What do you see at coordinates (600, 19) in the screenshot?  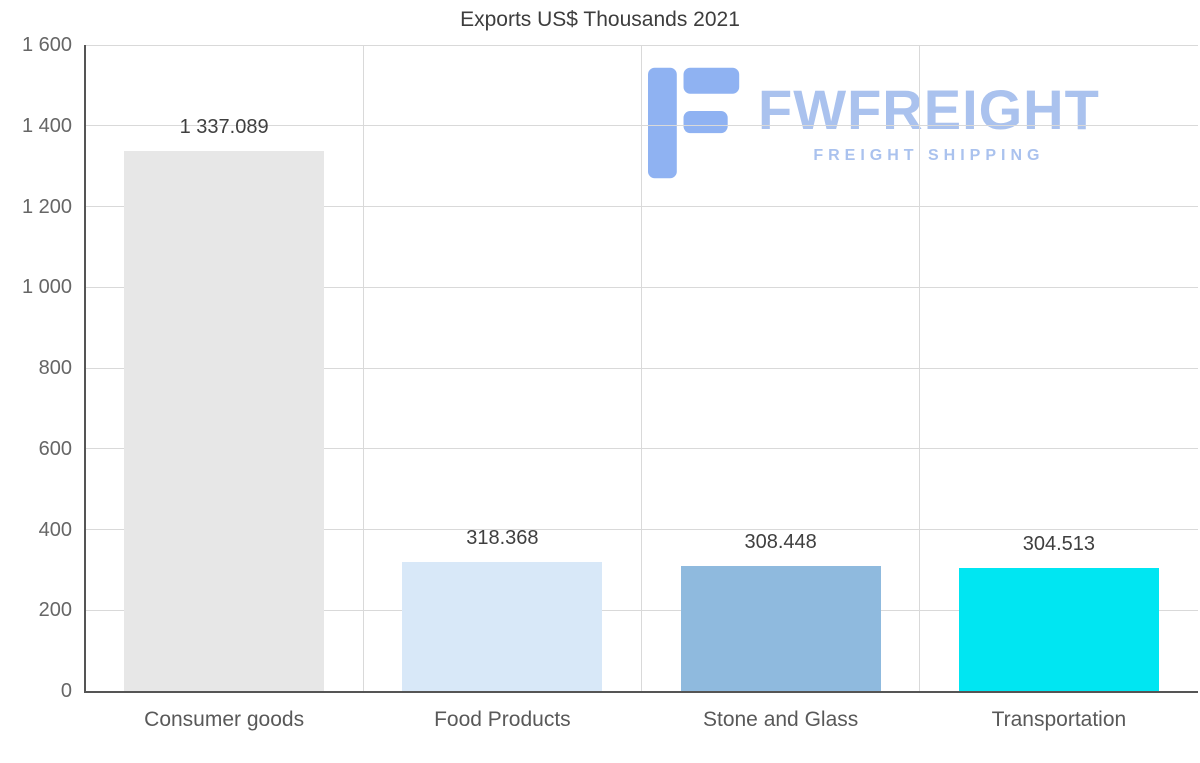 I see `chart-title: Exports US$ Thousands 2021` at bounding box center [600, 19].